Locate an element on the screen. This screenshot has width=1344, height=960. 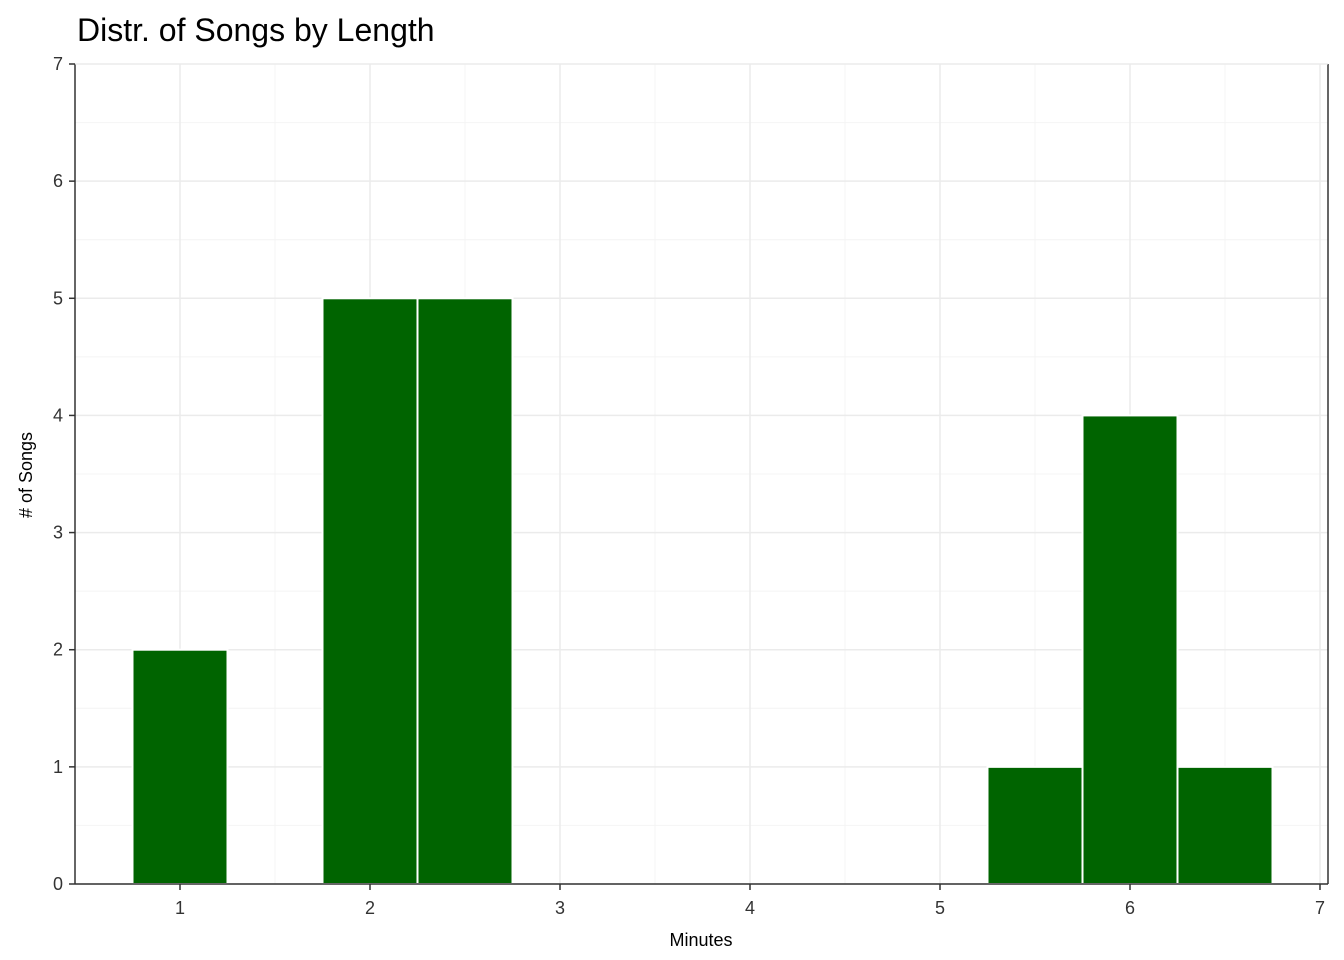
y-tick-label: 1 is located at coordinates (58, 767).